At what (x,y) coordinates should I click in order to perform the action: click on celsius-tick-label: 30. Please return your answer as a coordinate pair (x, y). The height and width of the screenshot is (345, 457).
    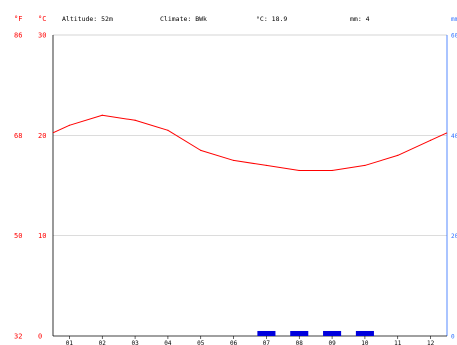
    Looking at the image, I should click on (42, 36).